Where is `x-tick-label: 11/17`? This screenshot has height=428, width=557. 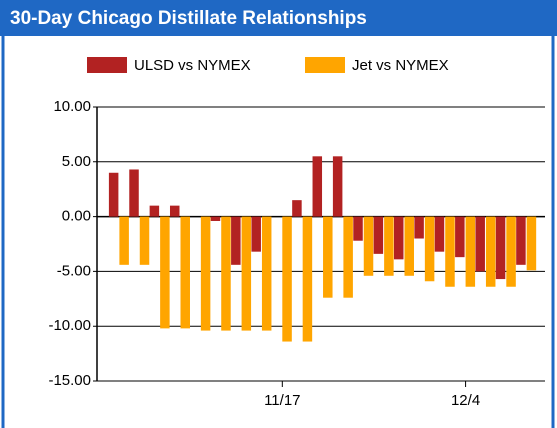 x-tick-label: 11/17 is located at coordinates (282, 400).